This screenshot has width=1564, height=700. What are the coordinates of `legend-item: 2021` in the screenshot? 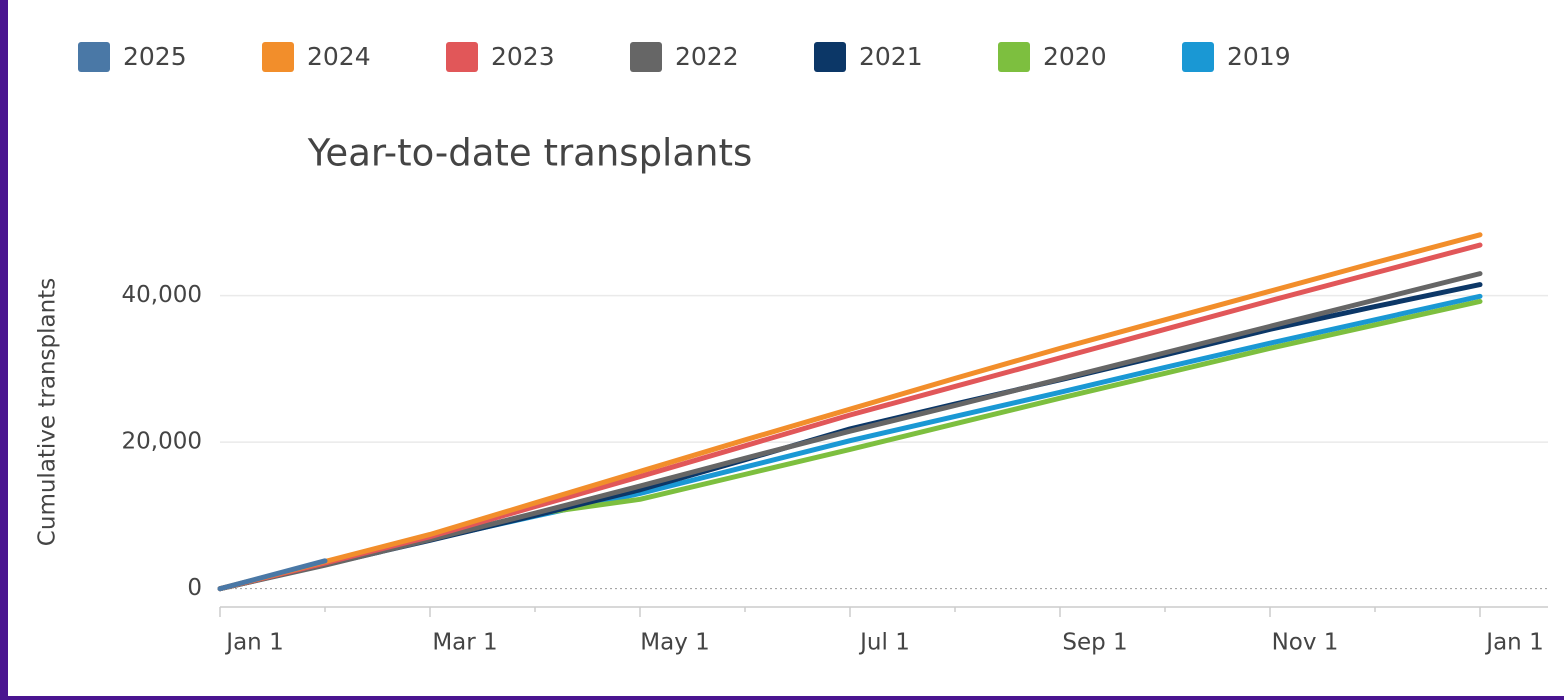 It's located at (868, 57).